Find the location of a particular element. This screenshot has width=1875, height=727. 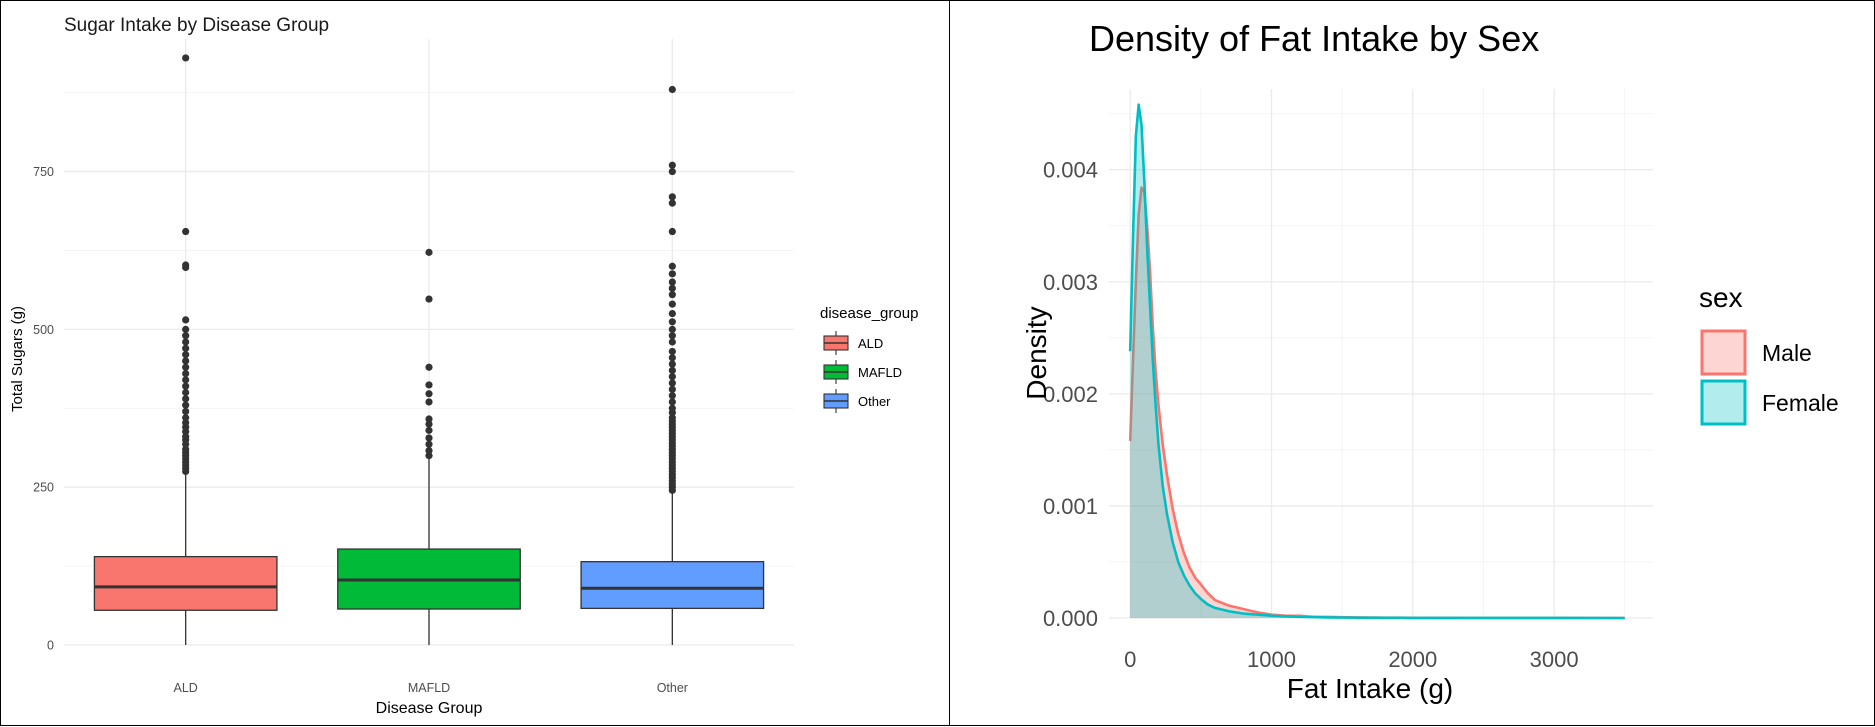

density-legend-swatch is located at coordinates (1723, 402).